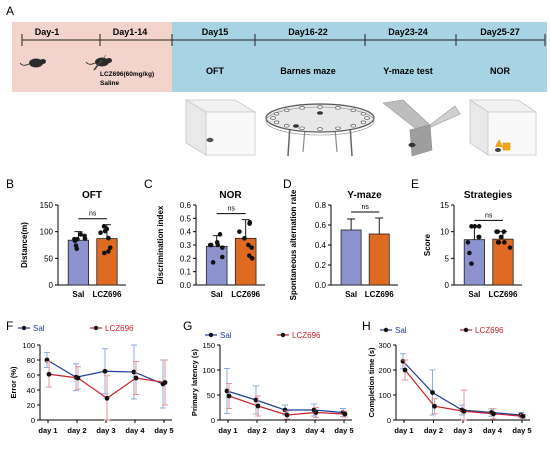  Describe the element at coordinates (47, 32) in the screenshot. I see `timeline-day-label: Day-1` at that location.